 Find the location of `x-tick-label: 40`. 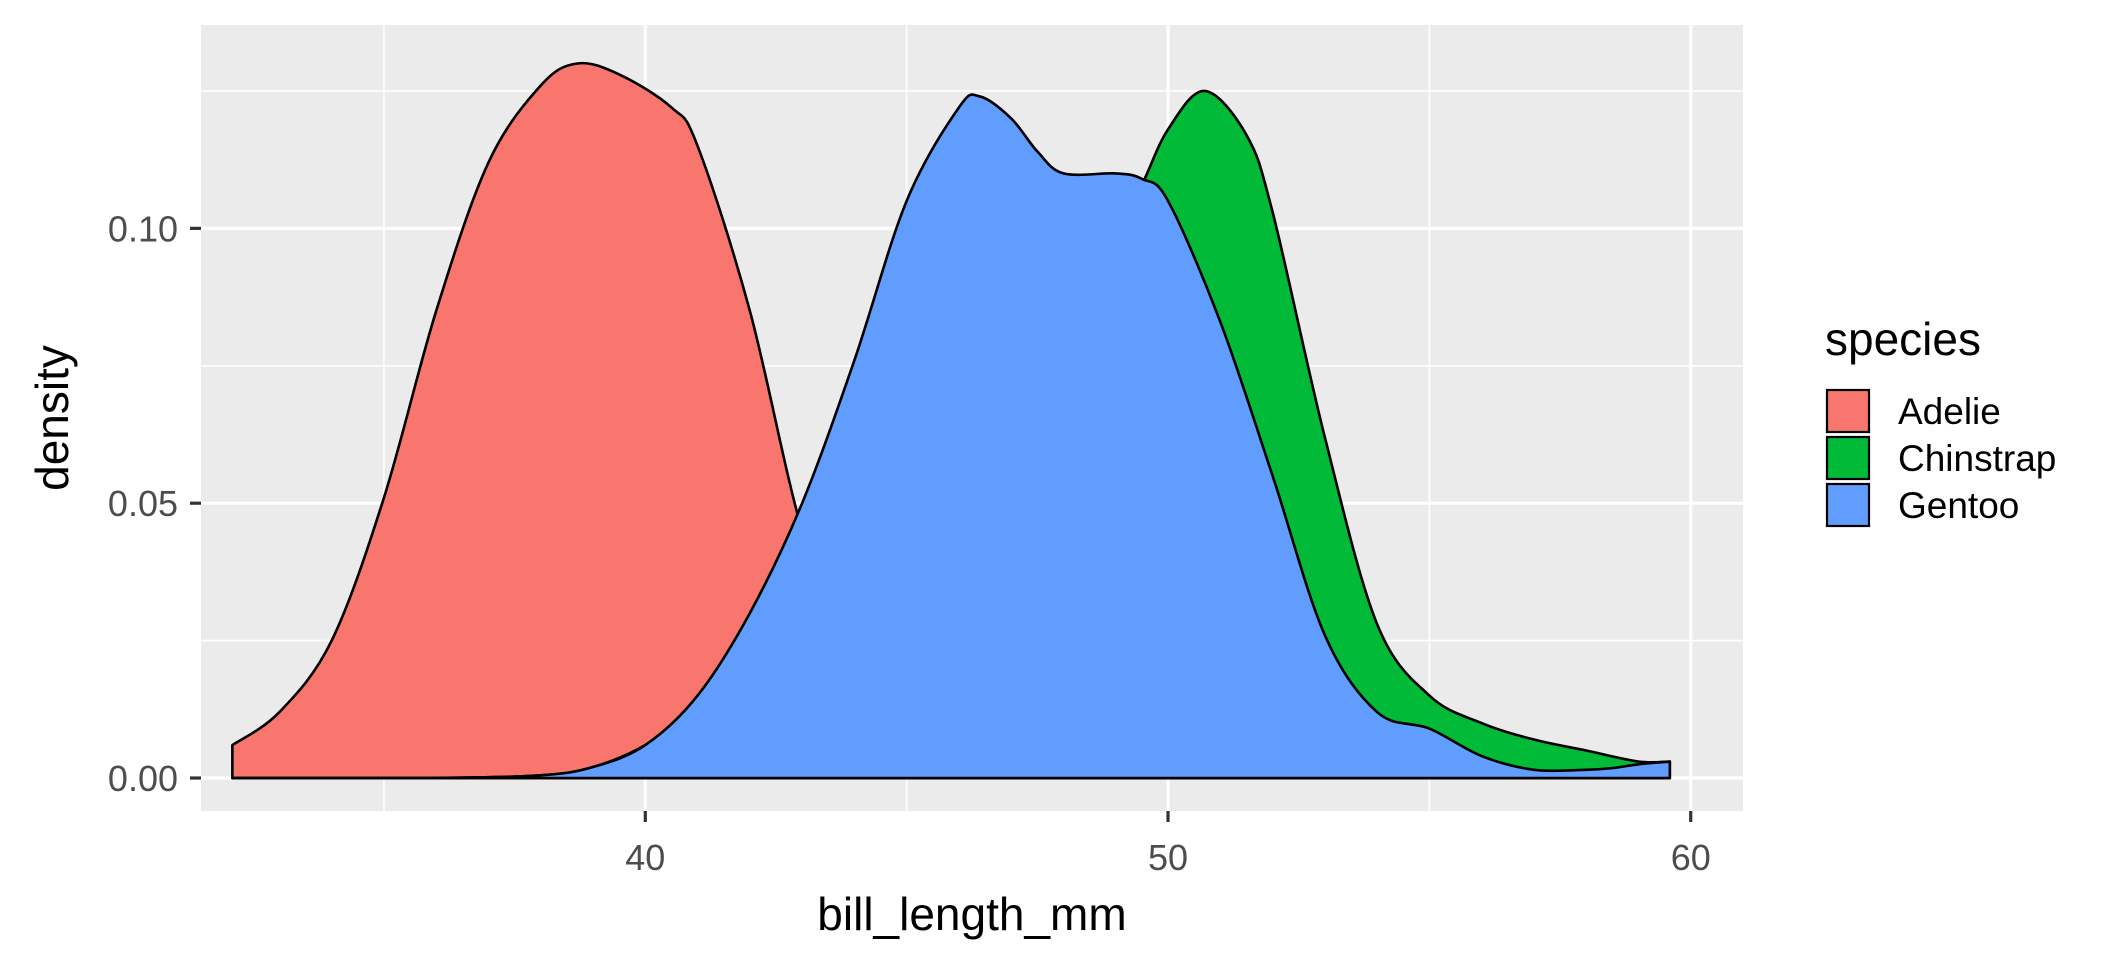

x-tick-label: 40 is located at coordinates (645, 857).